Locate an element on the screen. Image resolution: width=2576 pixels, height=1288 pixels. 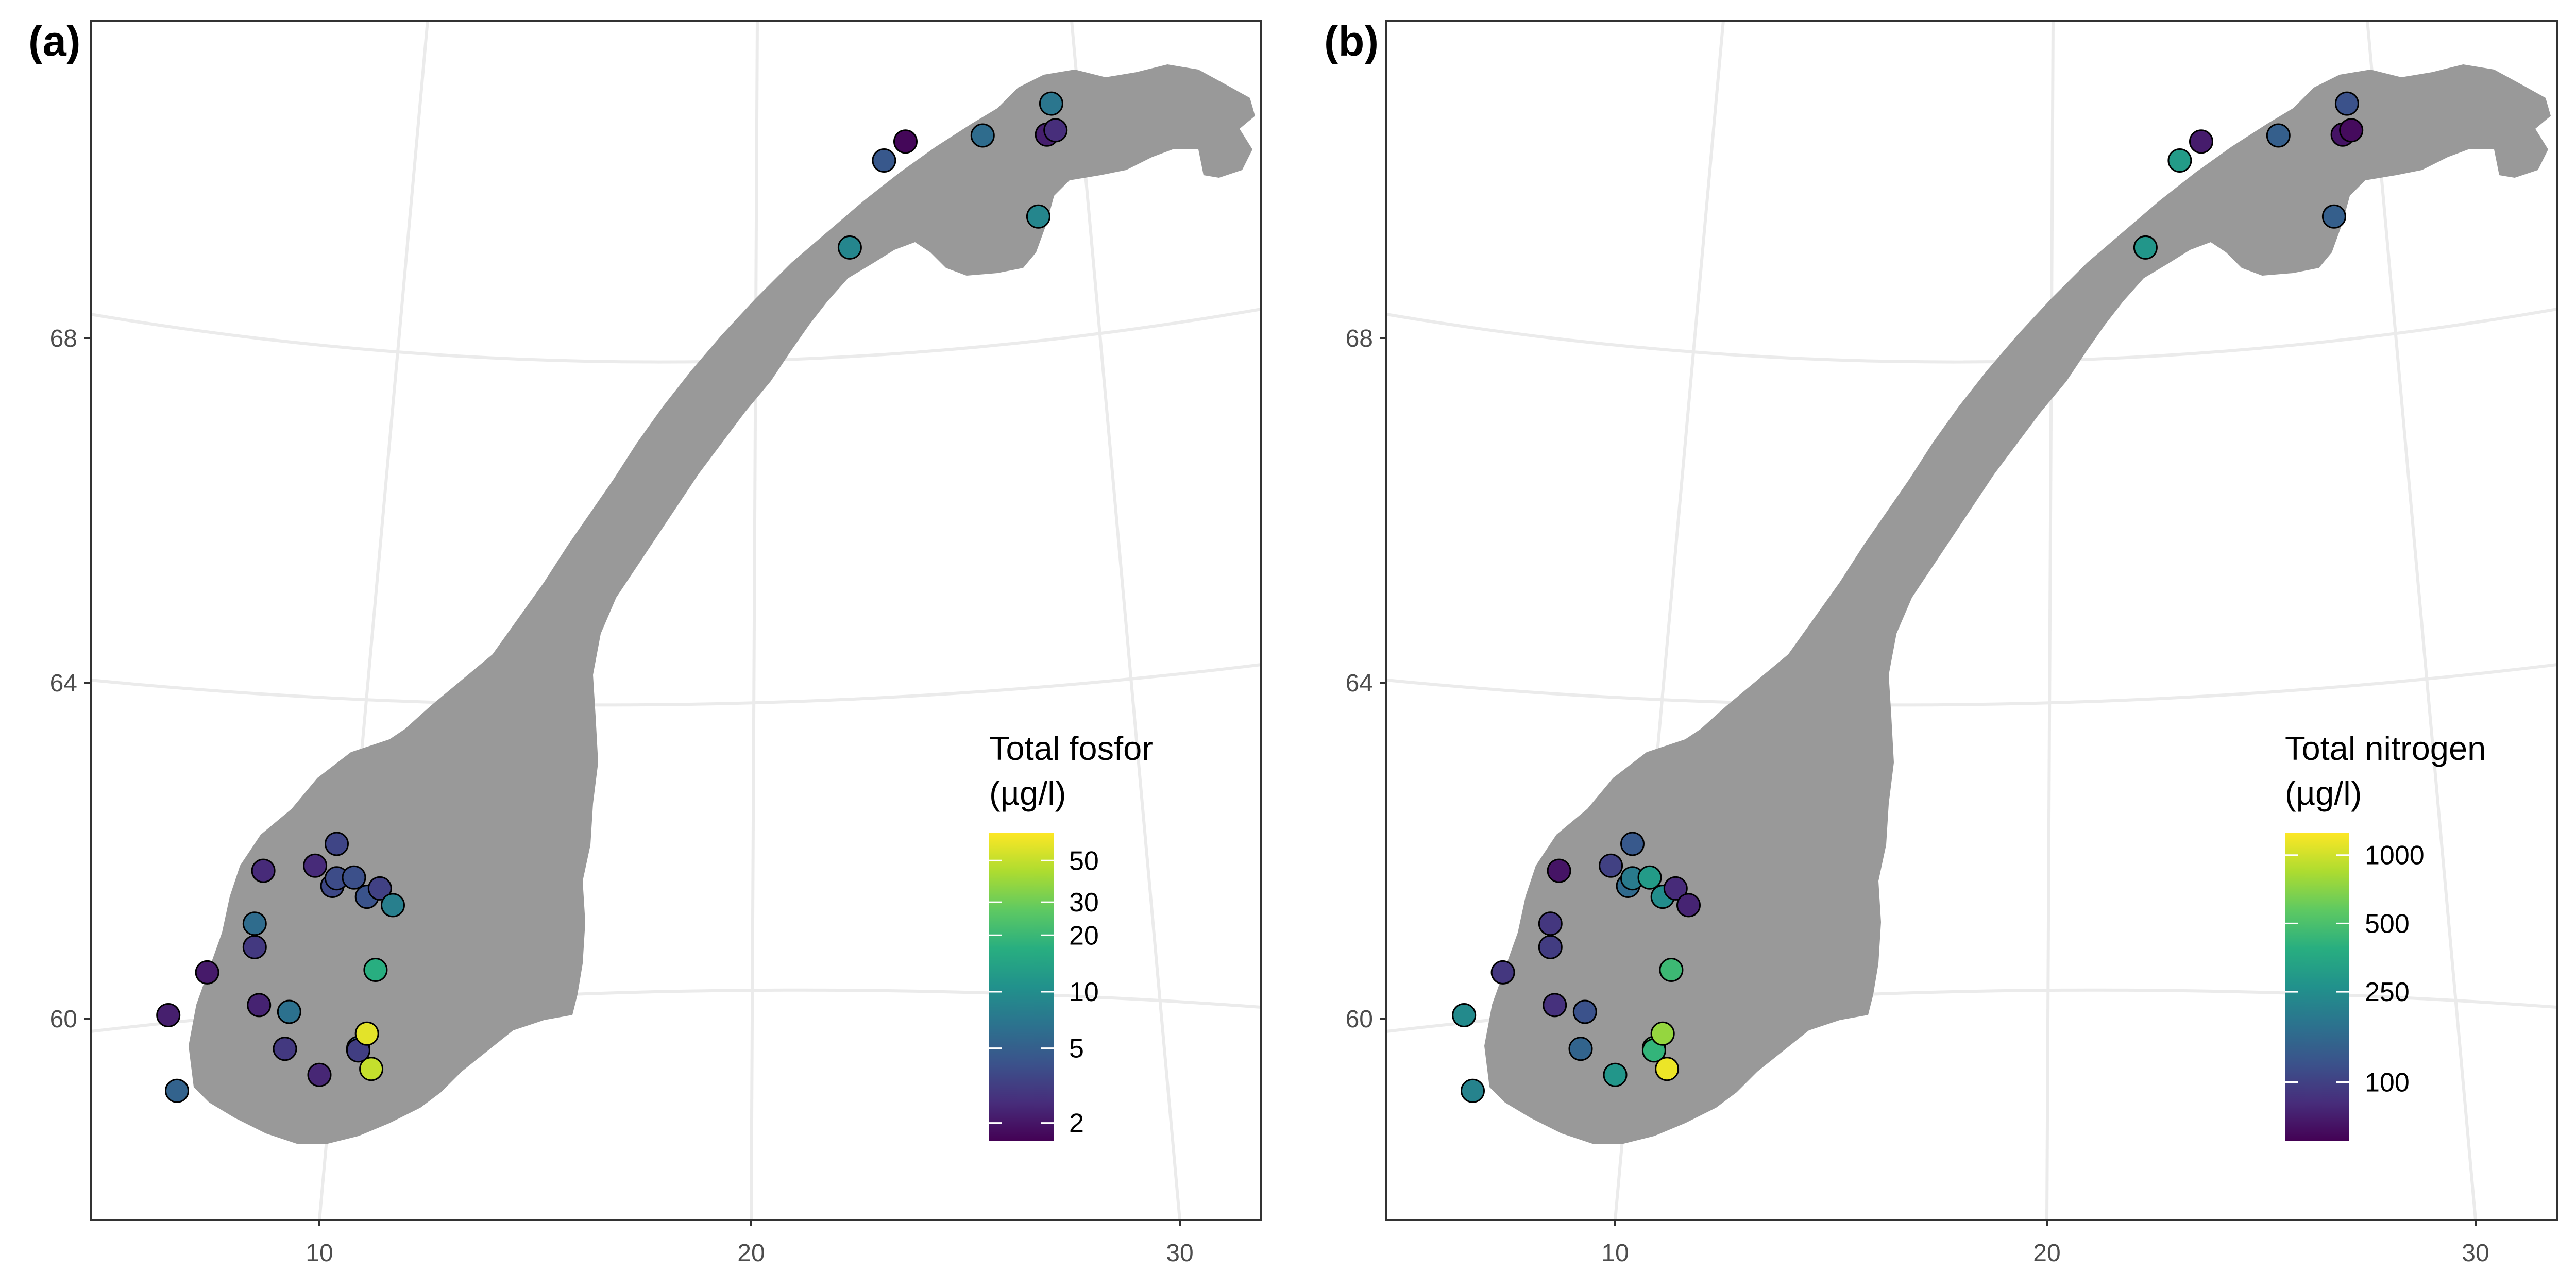
legend-title: Total fosfor is located at coordinates (1071, 748).